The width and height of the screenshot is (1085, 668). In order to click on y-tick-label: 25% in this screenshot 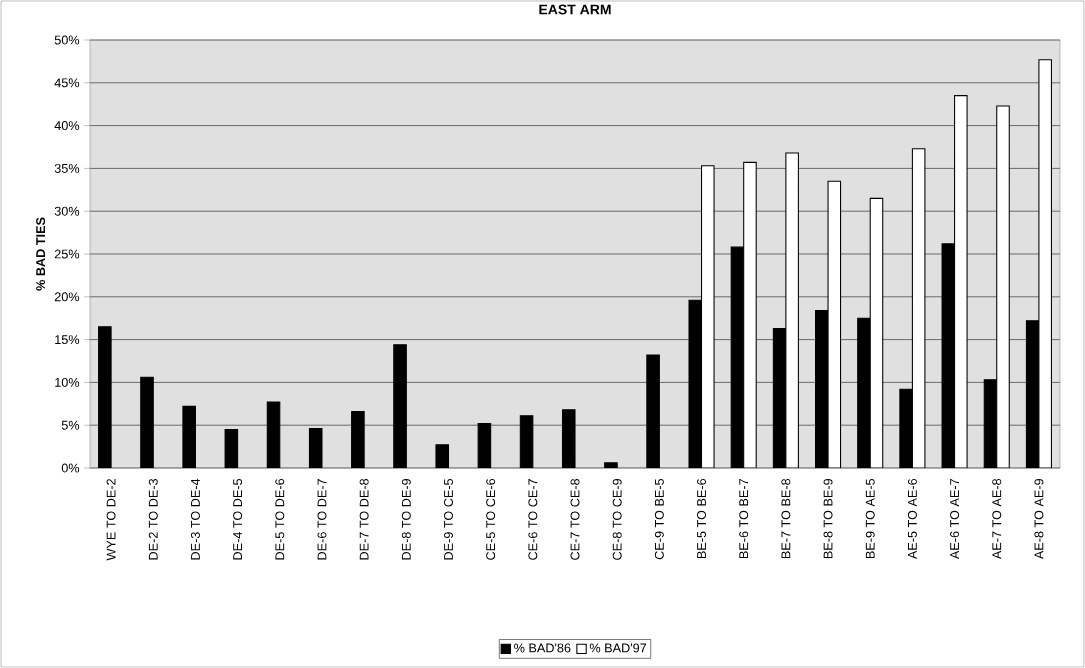, I will do `click(67, 254)`.